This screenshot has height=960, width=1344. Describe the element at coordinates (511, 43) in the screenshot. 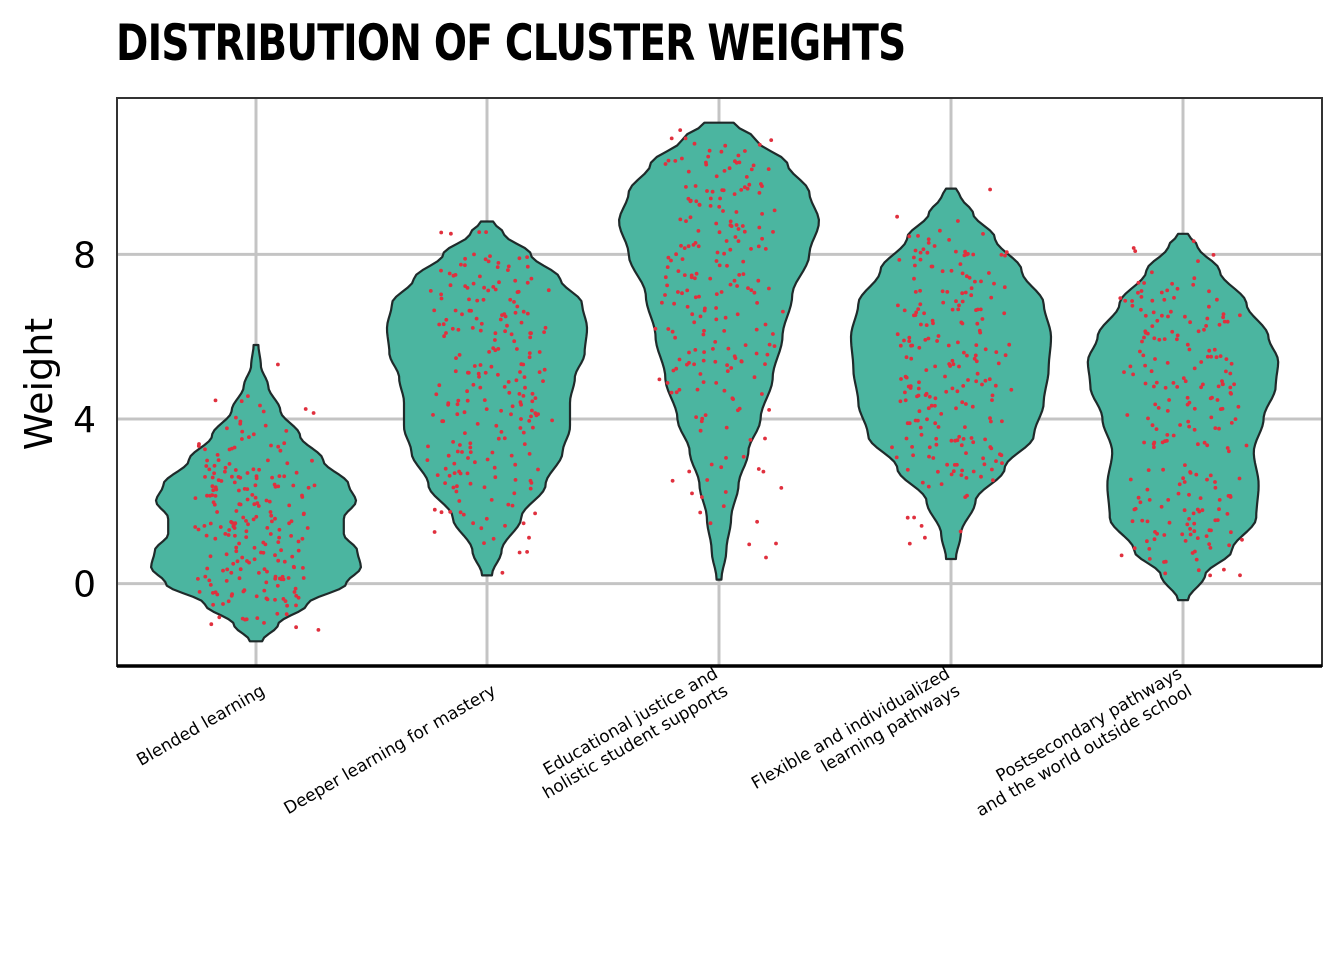

I see `chart-title: DISTRIBUTION OF CLUSTER WEIGHTS` at that location.